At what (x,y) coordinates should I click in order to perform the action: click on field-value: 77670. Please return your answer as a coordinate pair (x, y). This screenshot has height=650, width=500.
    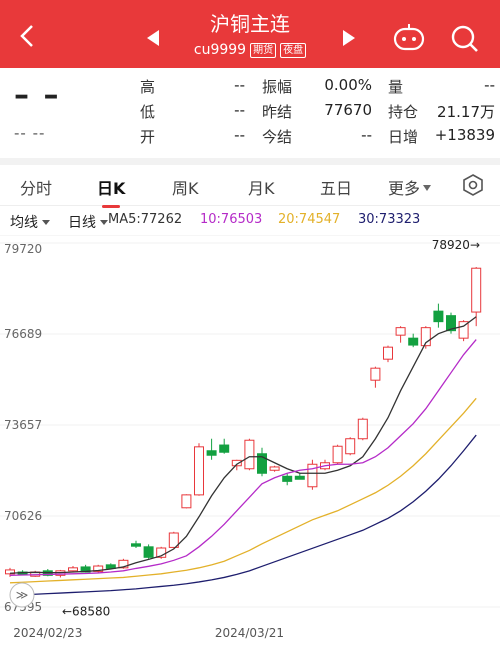
    Looking at the image, I should click on (348, 110).